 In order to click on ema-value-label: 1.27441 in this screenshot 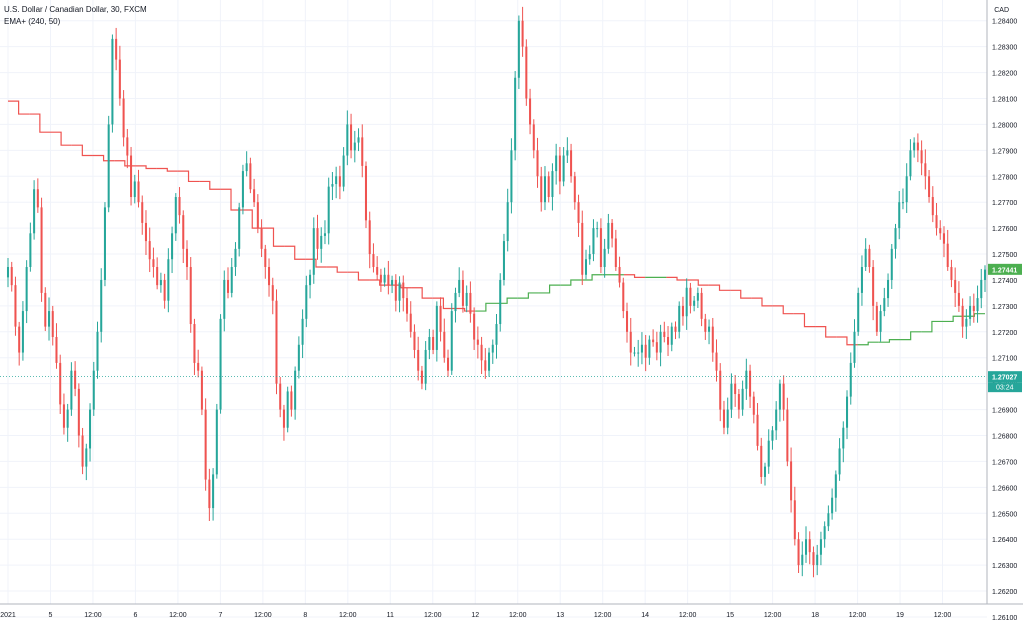, I will do `click(1004, 270)`.